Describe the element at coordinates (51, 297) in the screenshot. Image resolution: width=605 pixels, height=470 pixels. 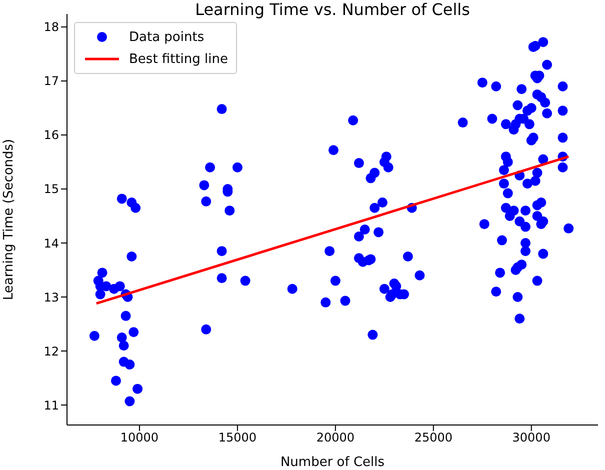
I see `y-tick-label: 13` at that location.